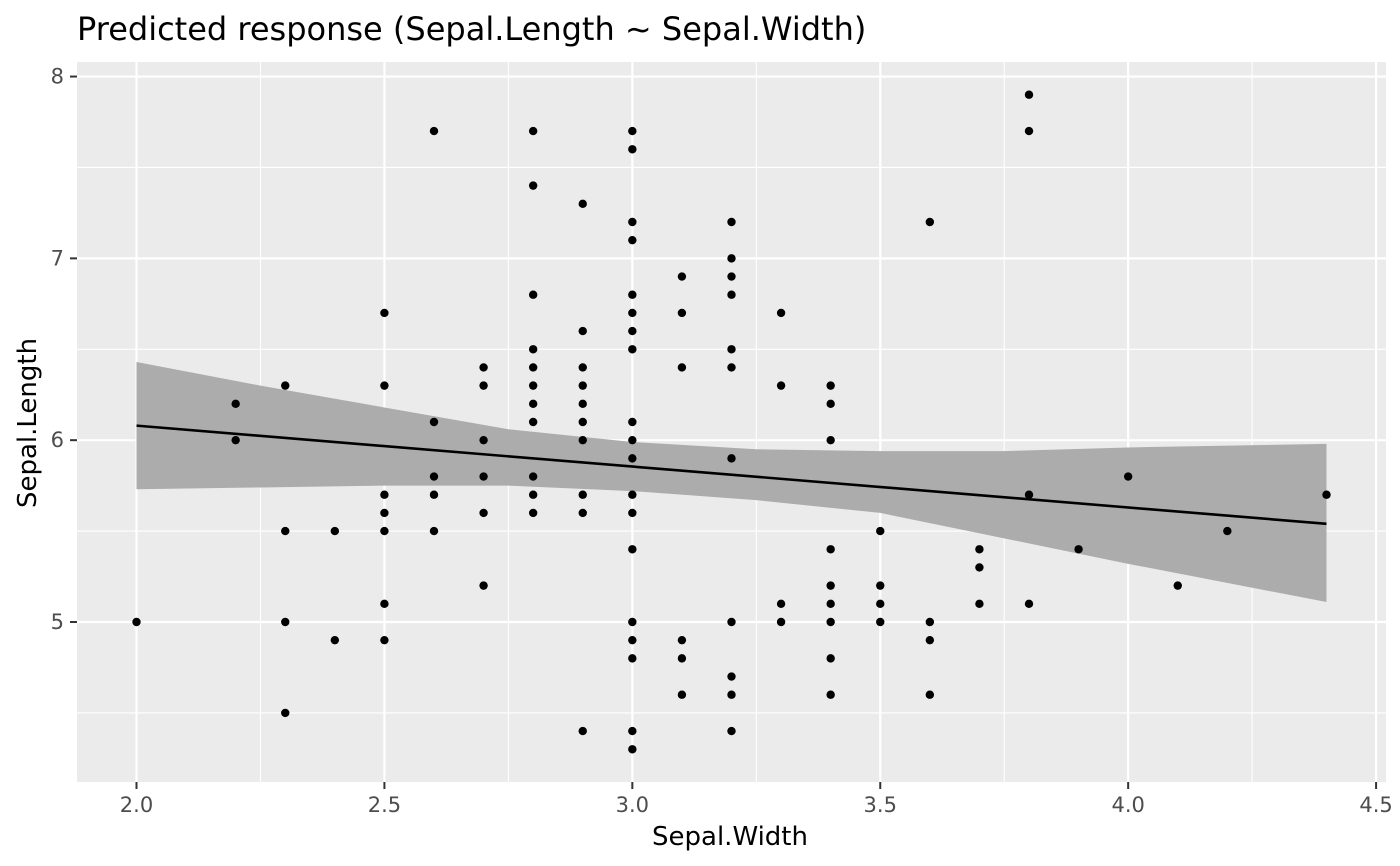 The image size is (1400, 866). Describe the element at coordinates (1375, 805) in the screenshot. I see `x-tick-label: 4.5` at that location.